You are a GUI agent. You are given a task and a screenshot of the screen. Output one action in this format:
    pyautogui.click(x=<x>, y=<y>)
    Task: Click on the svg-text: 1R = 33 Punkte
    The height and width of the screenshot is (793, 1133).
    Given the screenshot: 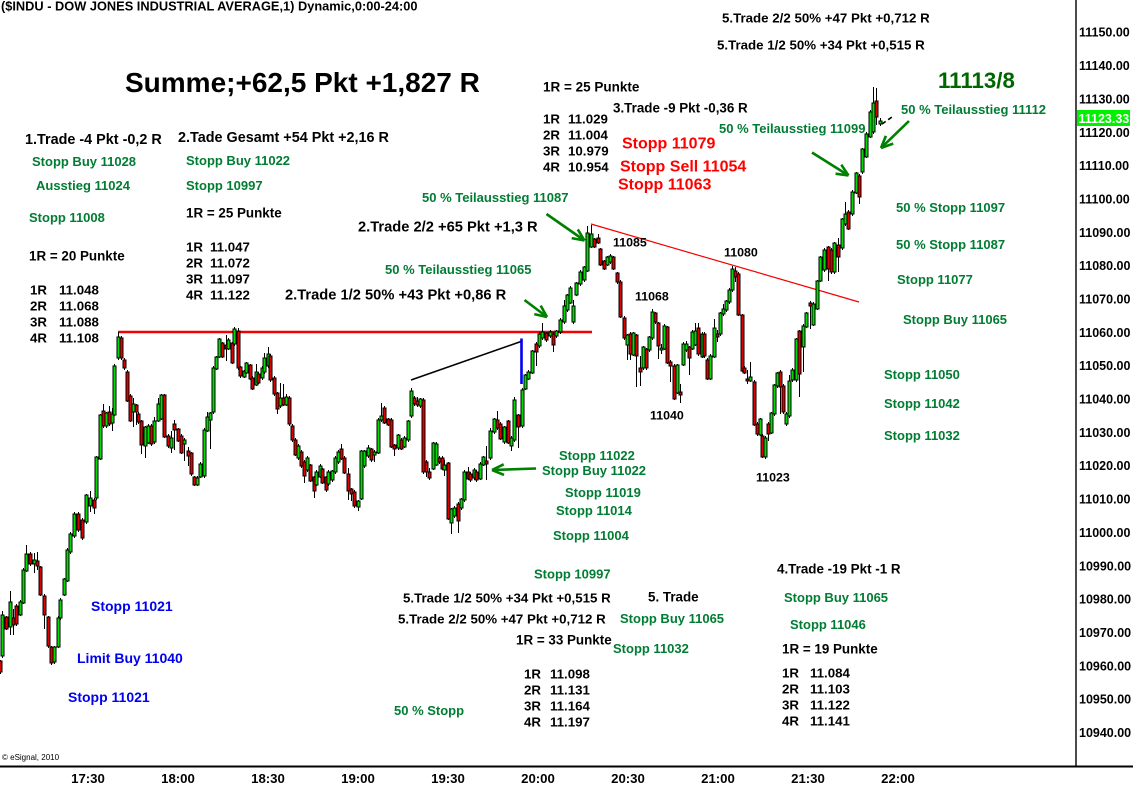 What is the action you would take?
    pyautogui.click(x=564, y=640)
    